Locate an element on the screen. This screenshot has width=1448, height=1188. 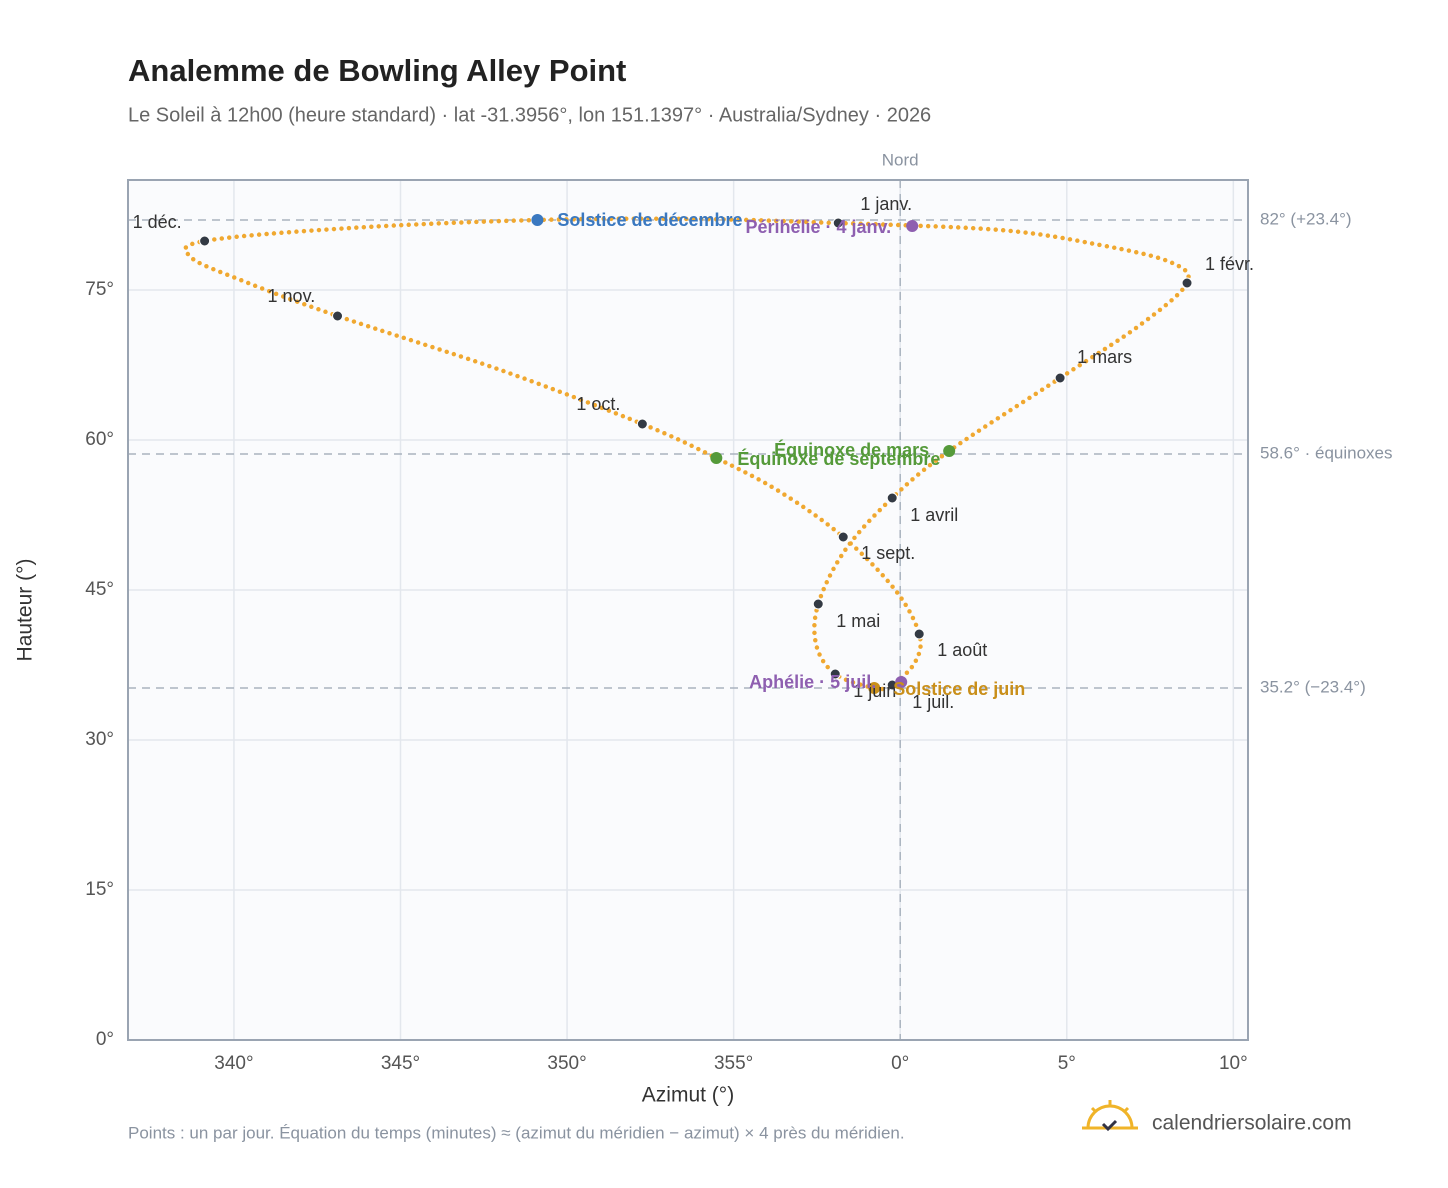
reference-label: 82° (+23.4°) is located at coordinates (1306, 218).